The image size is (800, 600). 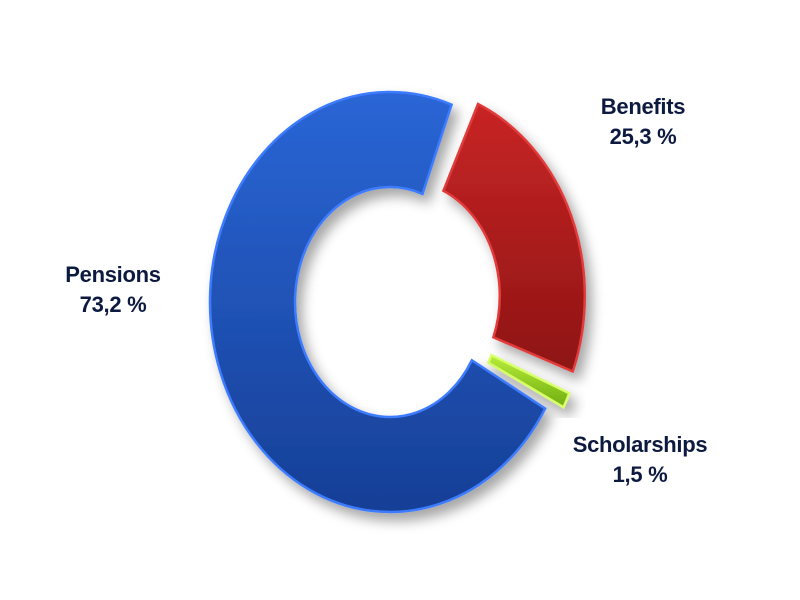 I want to click on label-scholarships-name: Scholarships, so click(x=640, y=444).